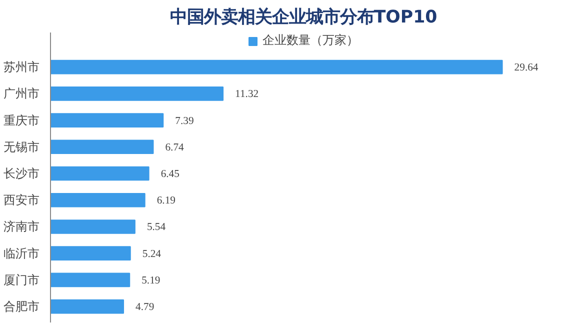  What do you see at coordinates (175, 148) in the screenshot?
I see `data-label: 6.74` at bounding box center [175, 148].